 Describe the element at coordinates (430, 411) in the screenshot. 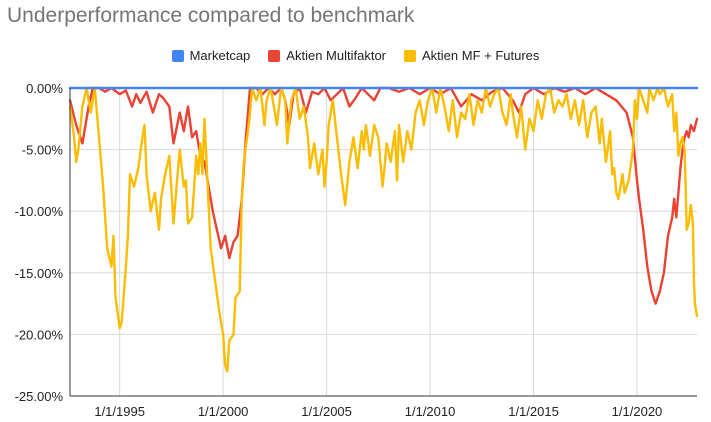

I see `x-tick-label: 1/1/2010` at that location.